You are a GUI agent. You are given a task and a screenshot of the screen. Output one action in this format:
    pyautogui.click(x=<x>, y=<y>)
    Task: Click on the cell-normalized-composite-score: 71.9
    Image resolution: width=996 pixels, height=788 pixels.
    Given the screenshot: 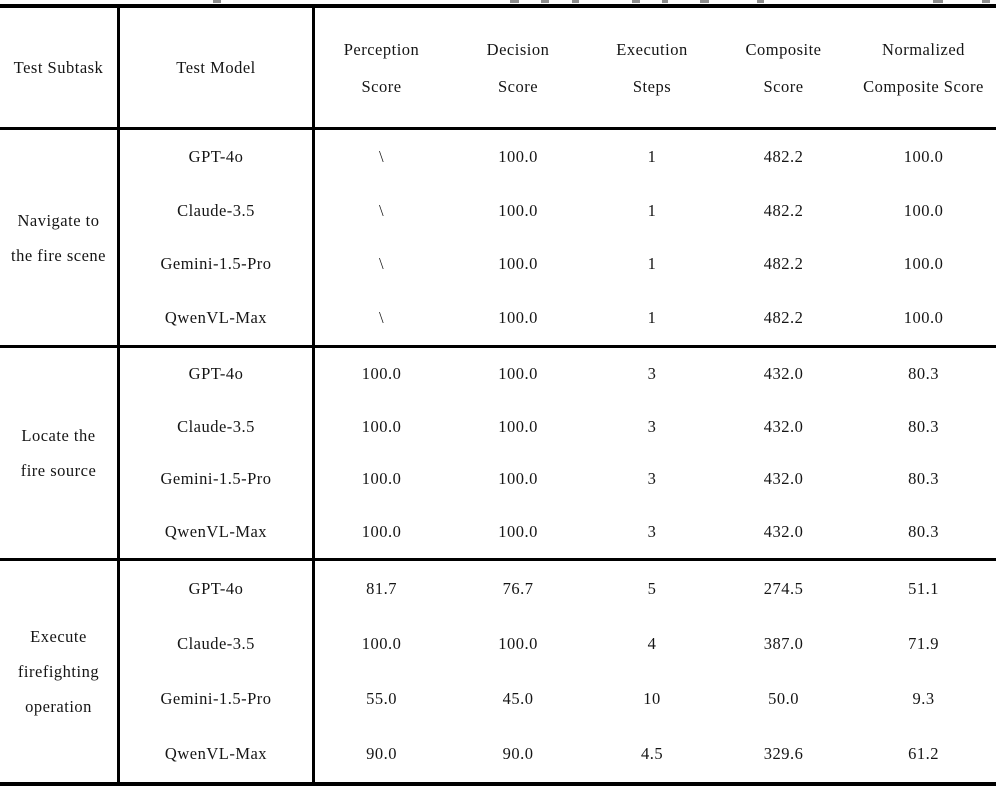 What is the action you would take?
    pyautogui.click(x=923, y=643)
    